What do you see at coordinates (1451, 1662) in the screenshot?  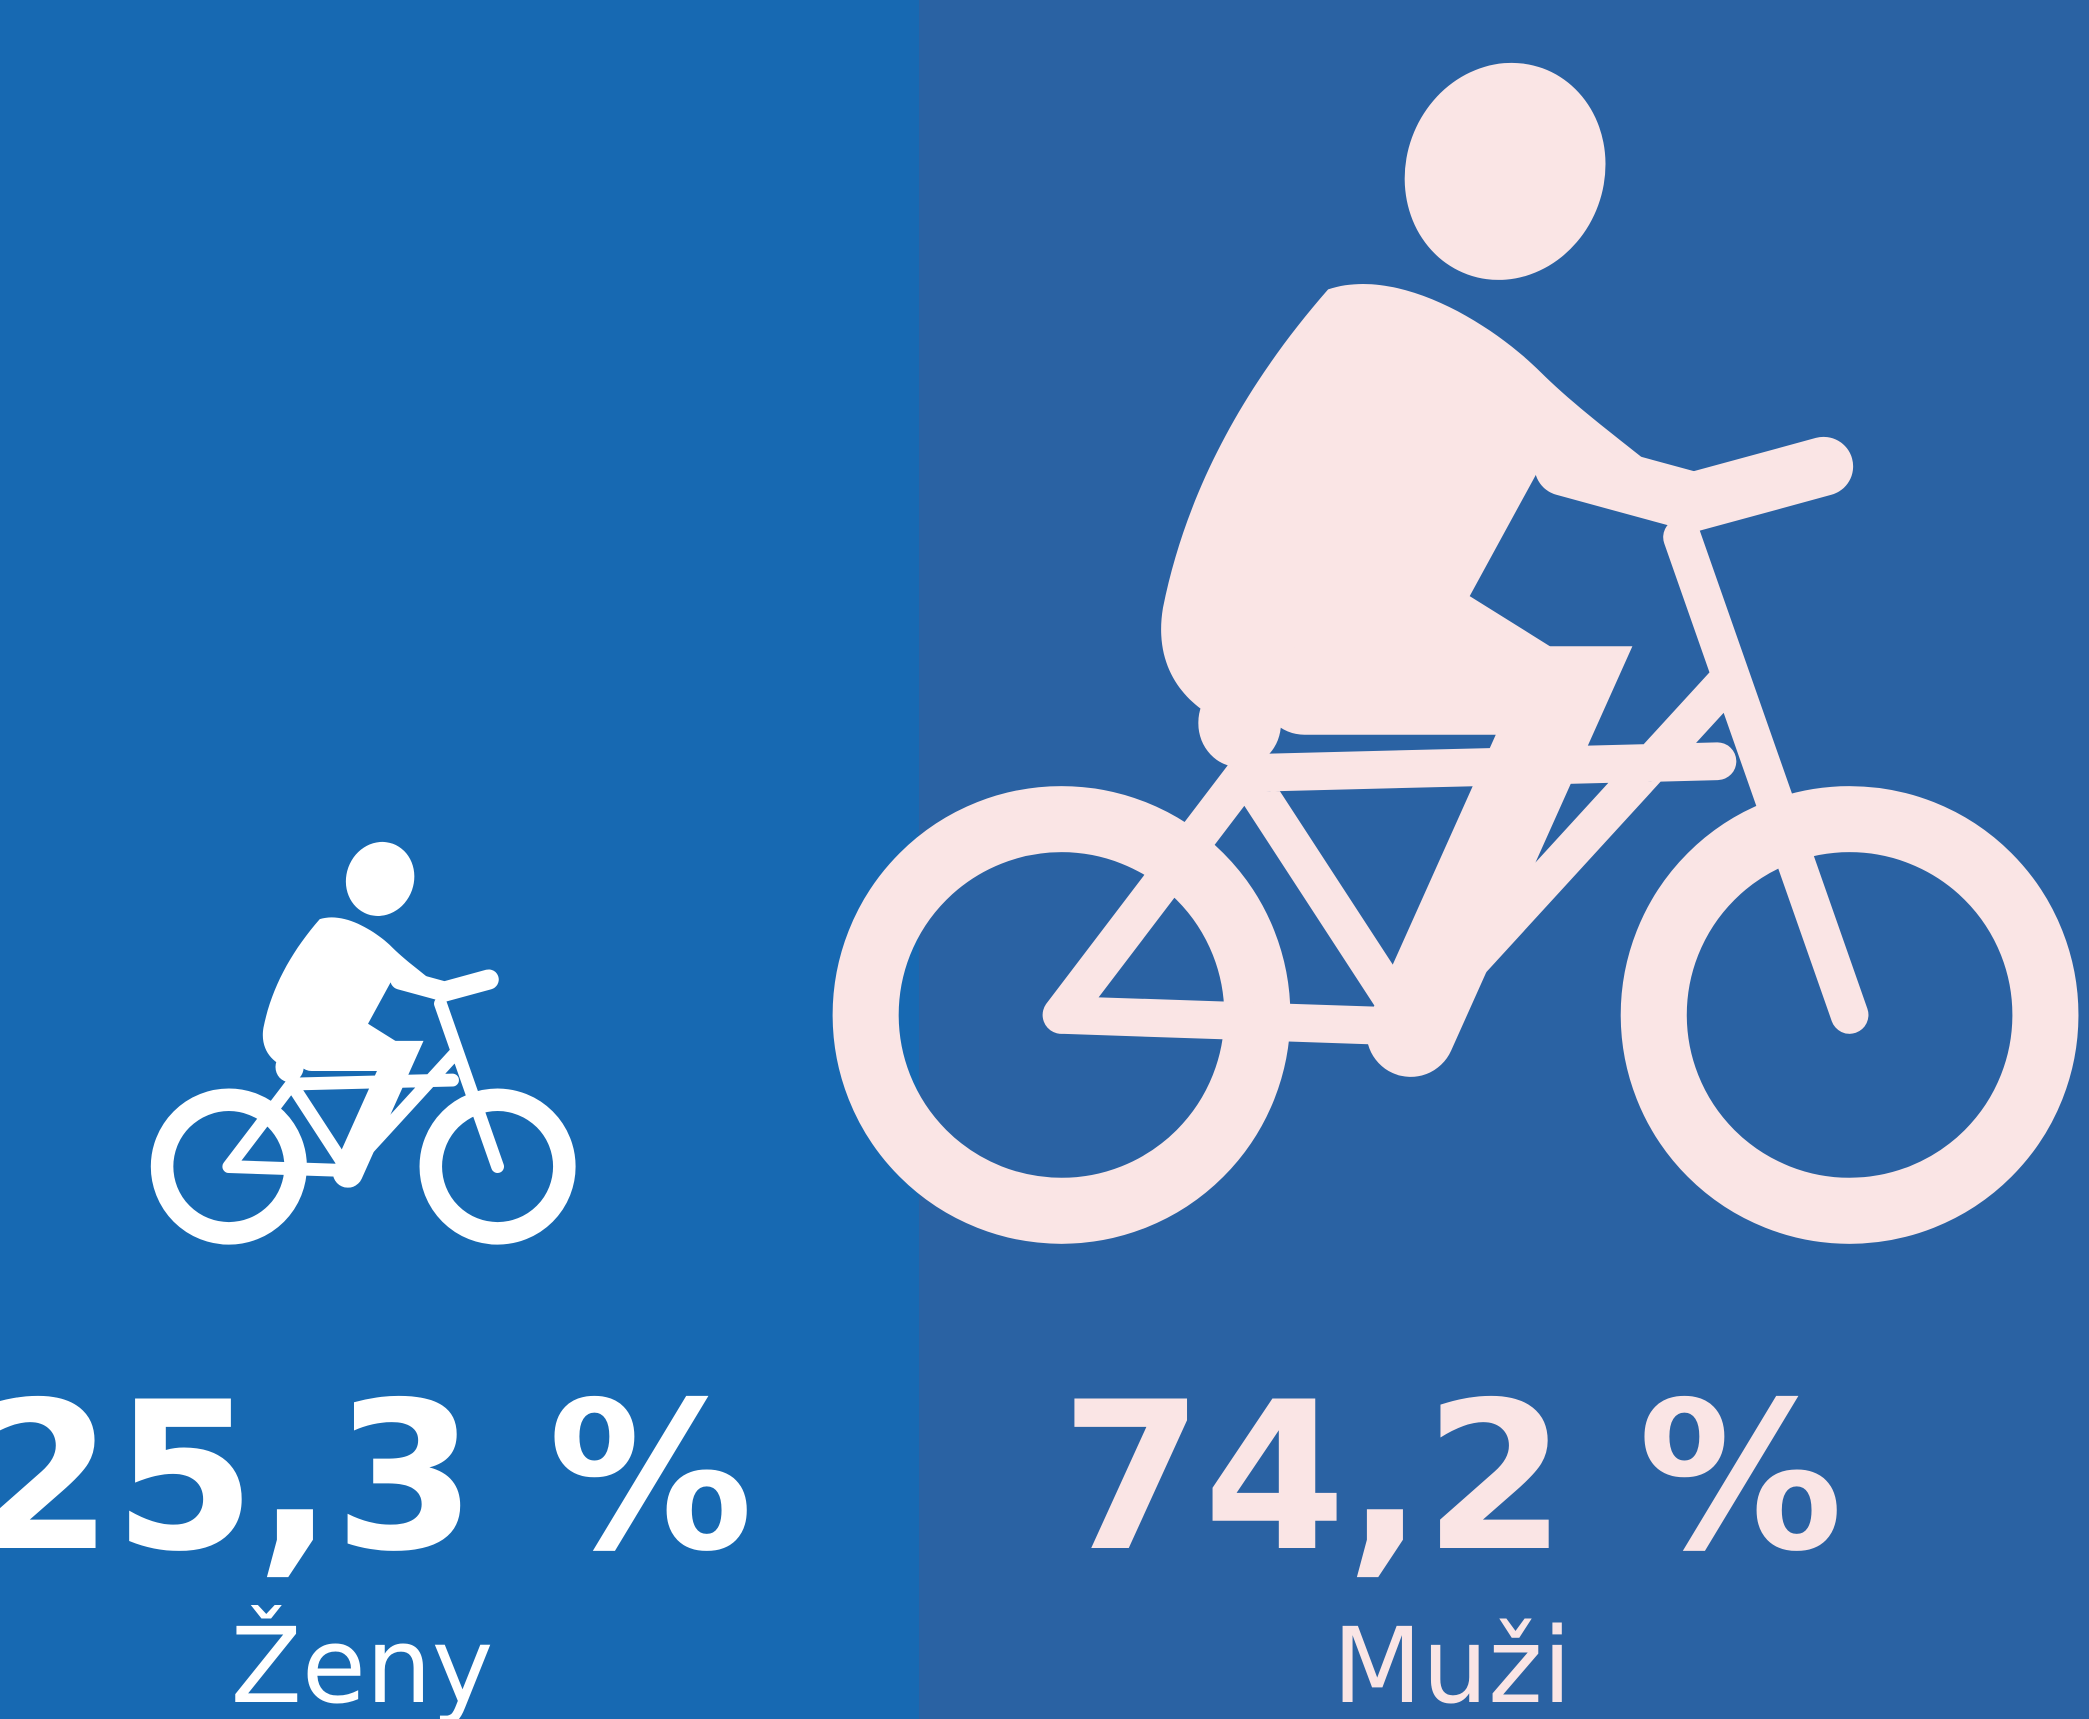 I see `category-label: Muži` at bounding box center [1451, 1662].